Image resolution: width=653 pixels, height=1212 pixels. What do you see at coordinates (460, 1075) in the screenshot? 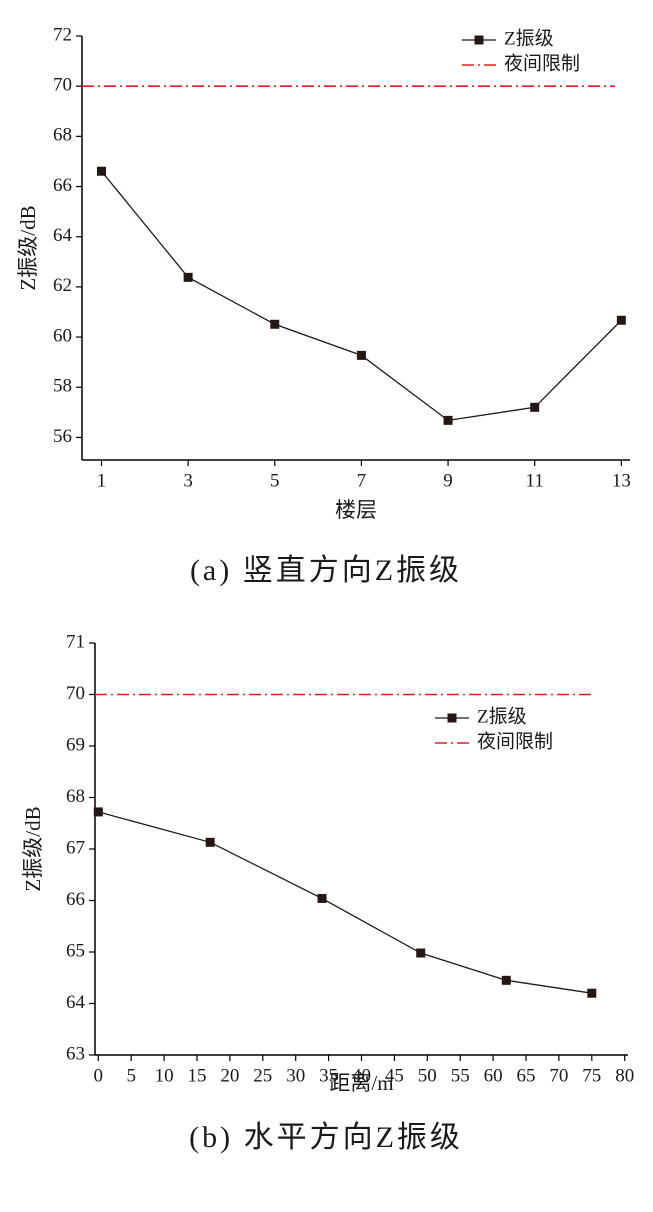
I see `x-tick-label: 55` at bounding box center [460, 1075].